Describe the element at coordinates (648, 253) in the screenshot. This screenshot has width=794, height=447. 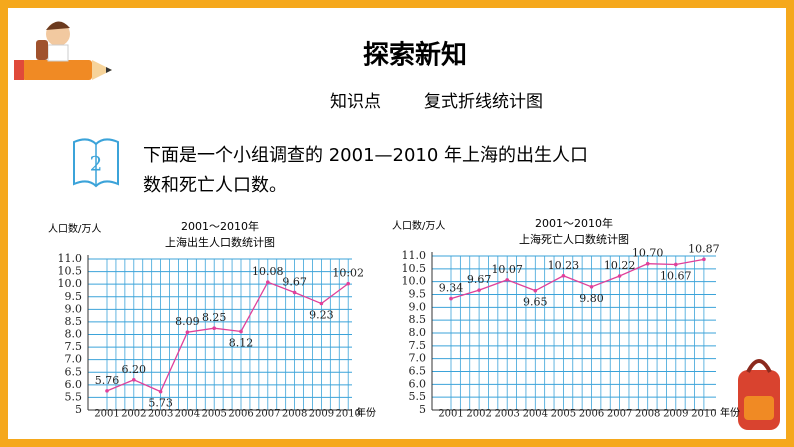
I see `data-label: 10.70` at that location.